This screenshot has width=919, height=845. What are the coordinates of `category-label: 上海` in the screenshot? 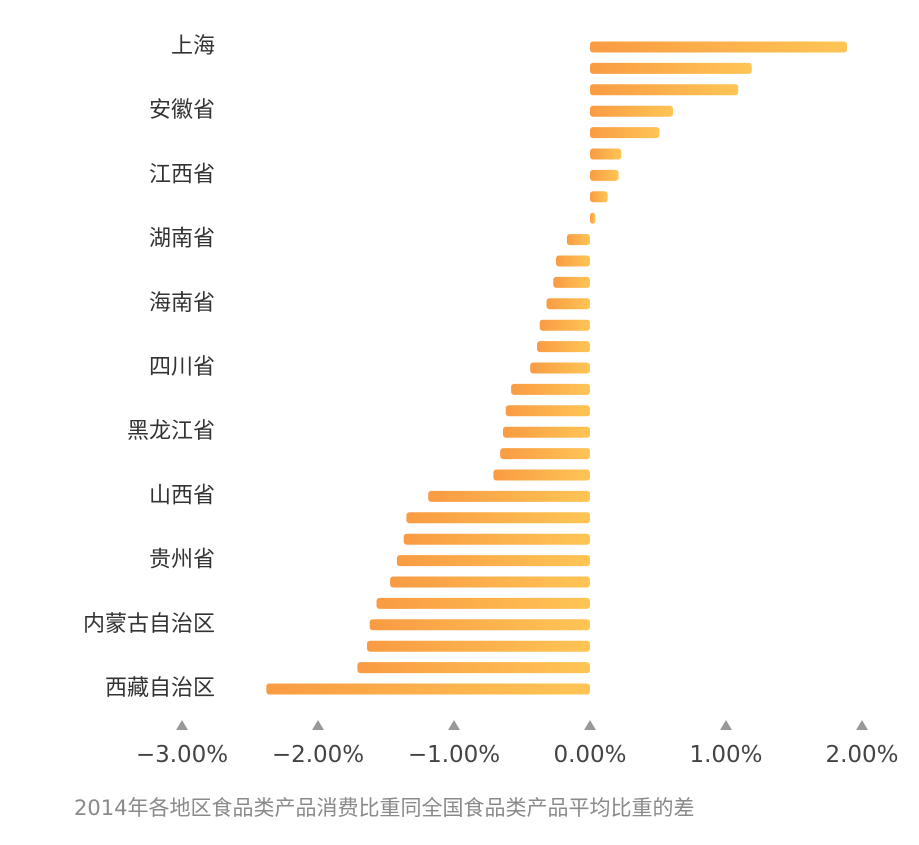 It's located at (193, 46).